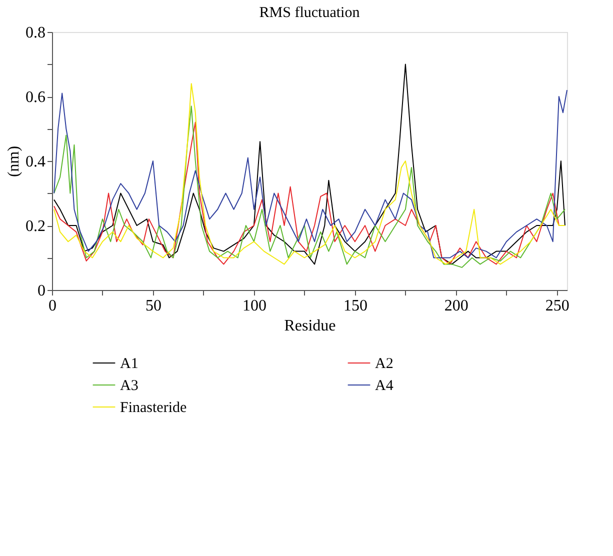  What do you see at coordinates (557, 306) in the screenshot?
I see `x-tick-label: 250` at bounding box center [557, 306].